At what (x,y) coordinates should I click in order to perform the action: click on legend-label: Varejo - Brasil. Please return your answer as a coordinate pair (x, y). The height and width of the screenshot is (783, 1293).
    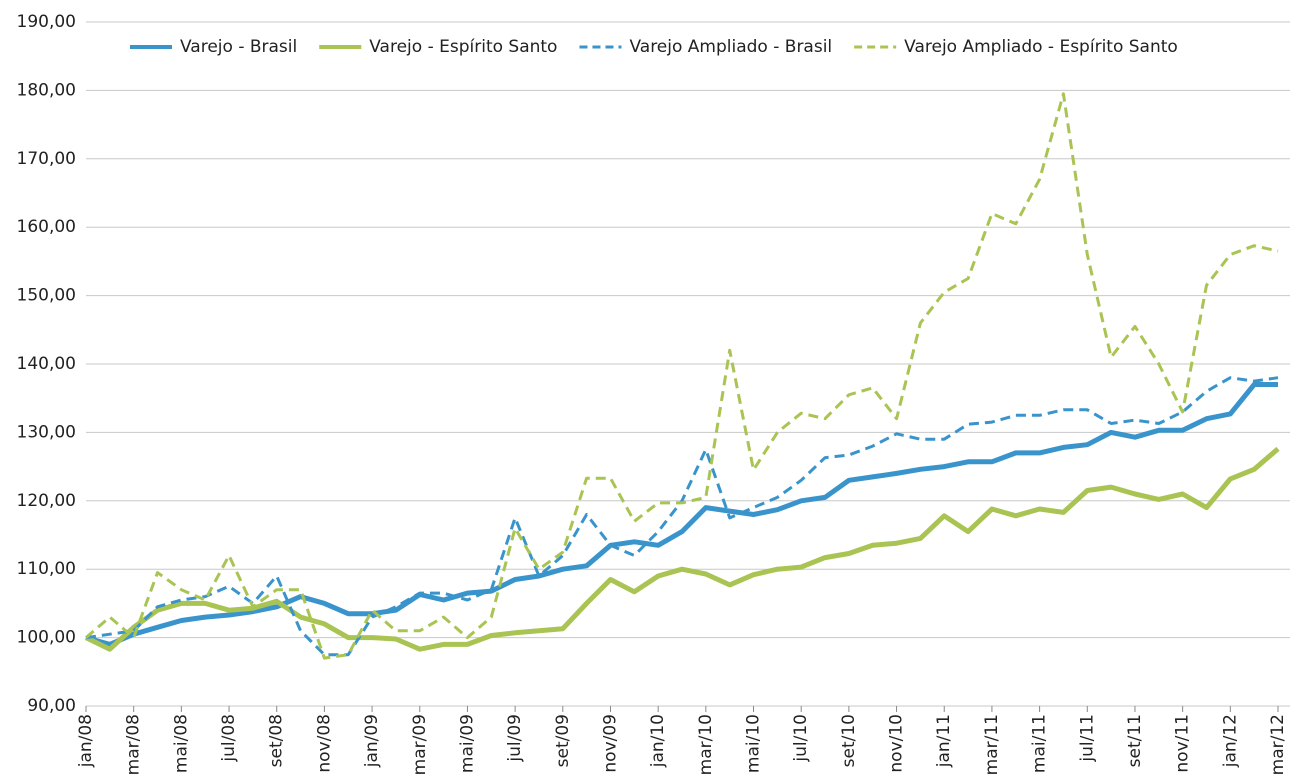
    Looking at the image, I should click on (238, 47).